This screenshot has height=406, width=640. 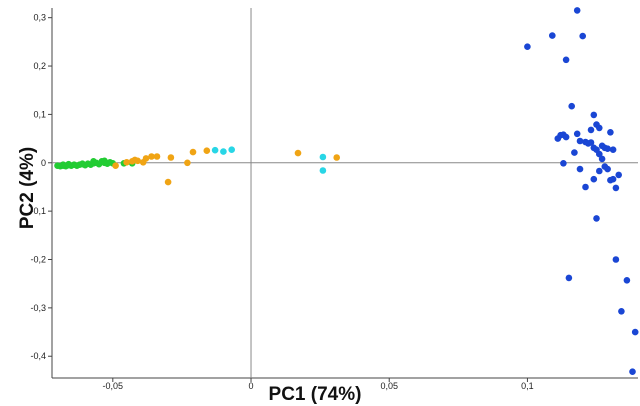 I want to click on x-axis-title: PC1 (74%), so click(x=315, y=394).